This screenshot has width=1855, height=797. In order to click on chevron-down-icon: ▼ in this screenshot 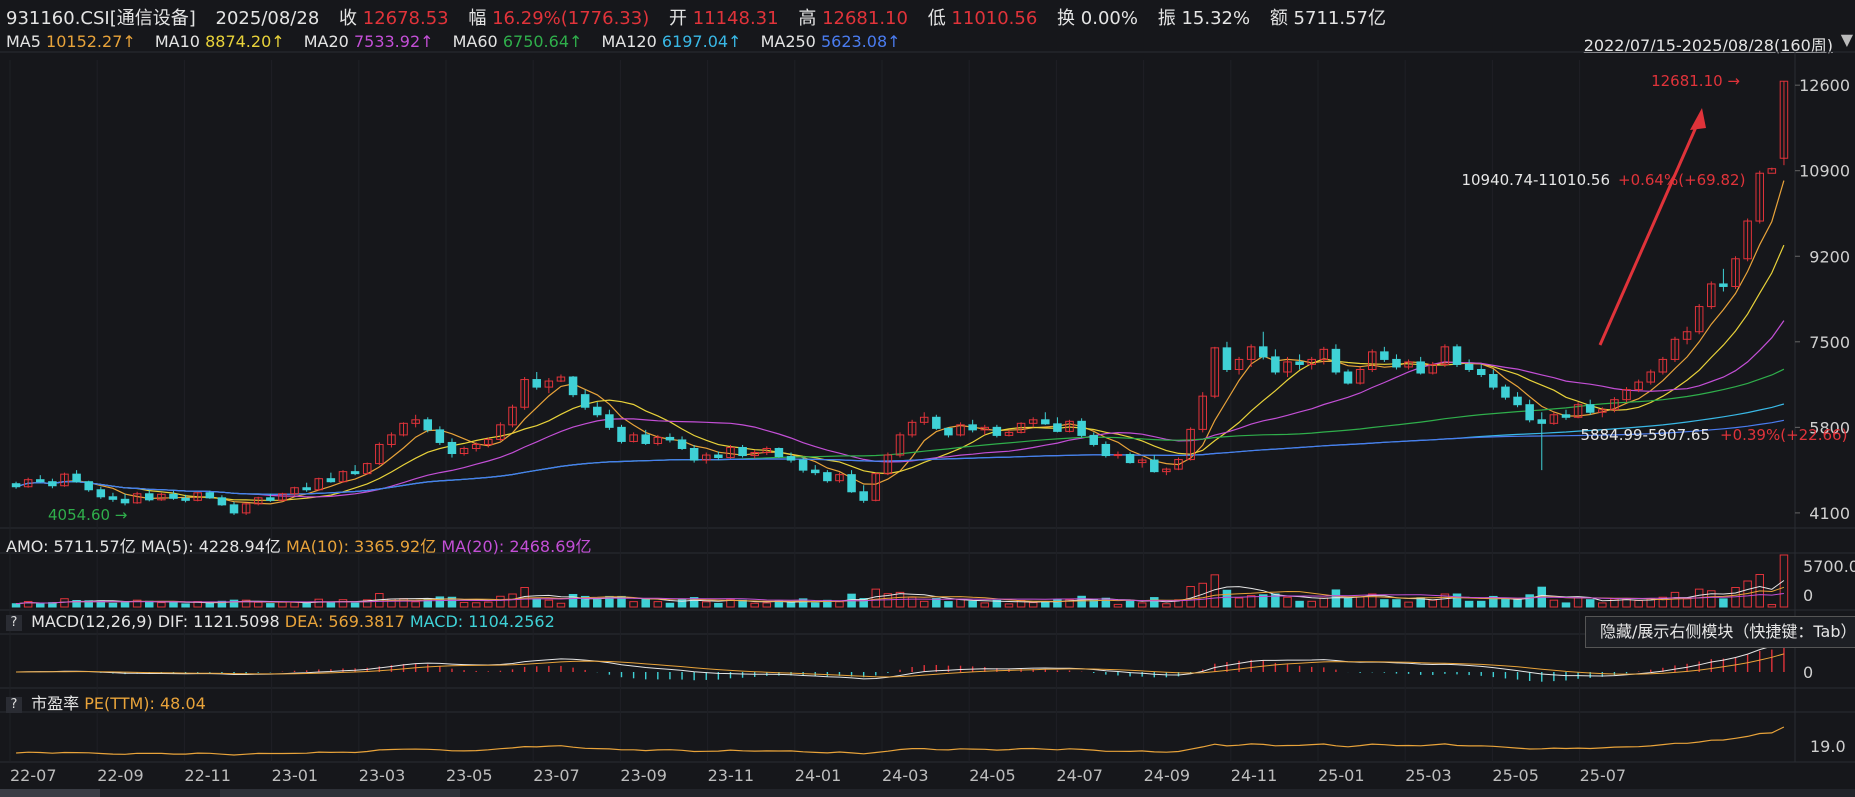, I will do `click(1846, 39)`.